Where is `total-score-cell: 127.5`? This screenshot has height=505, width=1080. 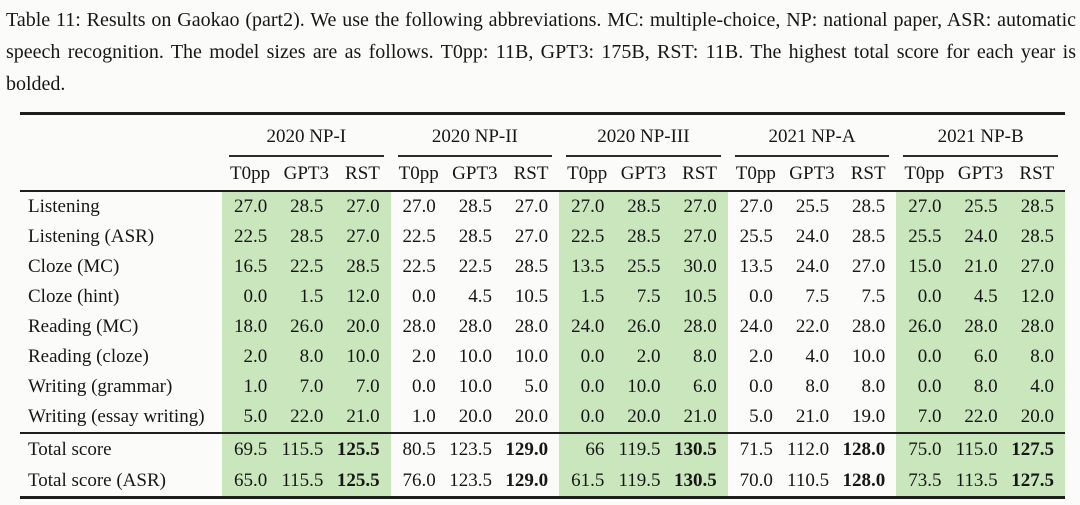
total-score-cell: 127.5 is located at coordinates (1036, 482).